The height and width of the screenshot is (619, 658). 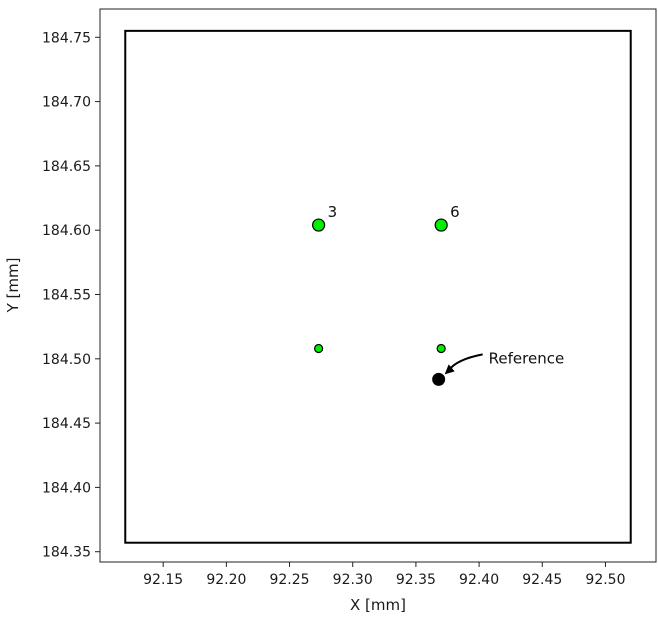 I want to click on point-label: 3, so click(x=333, y=212).